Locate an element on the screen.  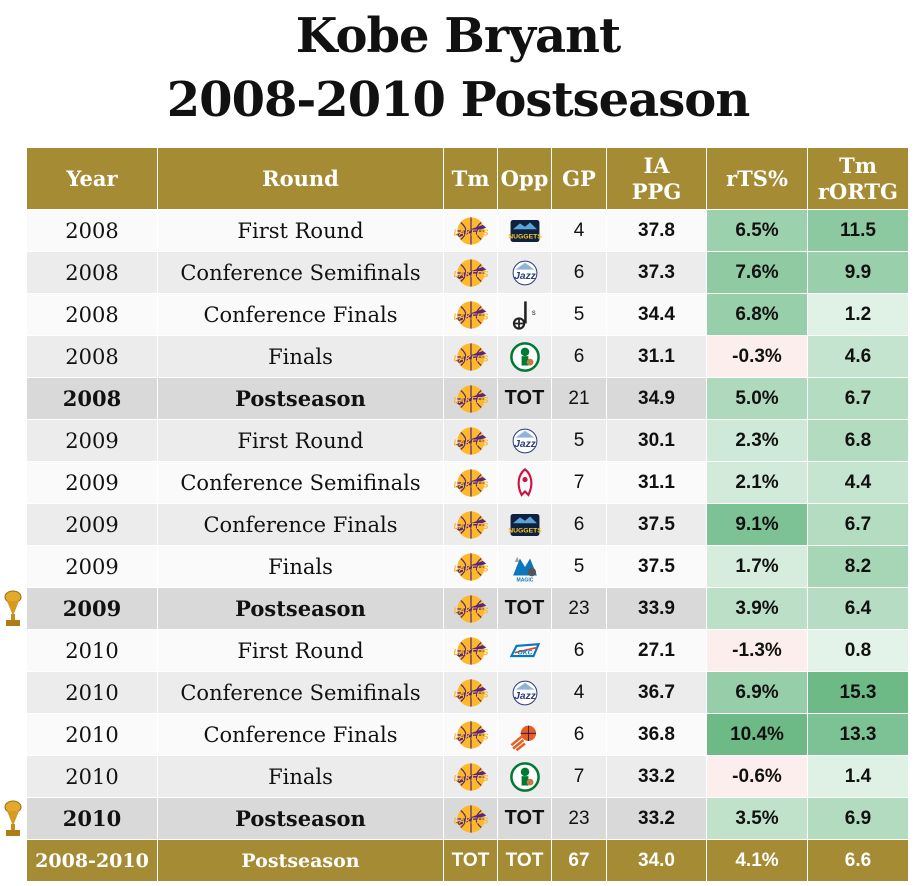
suns-logo is located at coordinates (525, 735).